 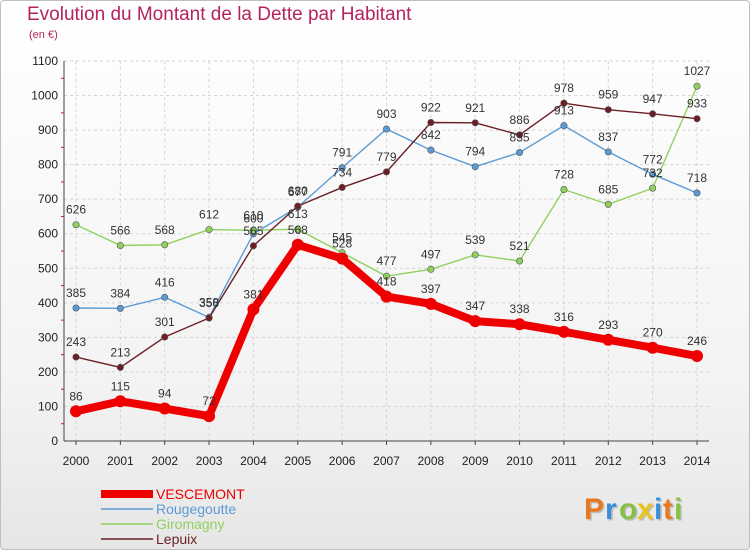 I want to click on data-label-lepuix: 243, so click(x=76, y=342).